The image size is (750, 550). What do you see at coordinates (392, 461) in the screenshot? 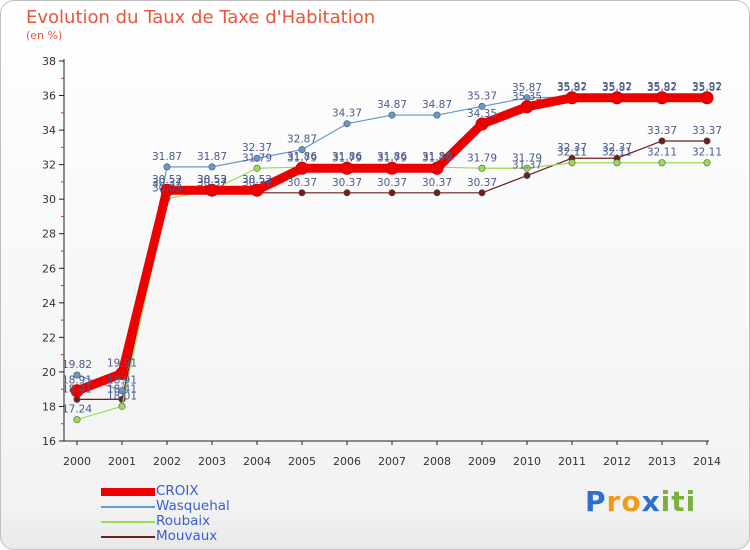
I see `x-tick-label: 2007` at bounding box center [392, 461].